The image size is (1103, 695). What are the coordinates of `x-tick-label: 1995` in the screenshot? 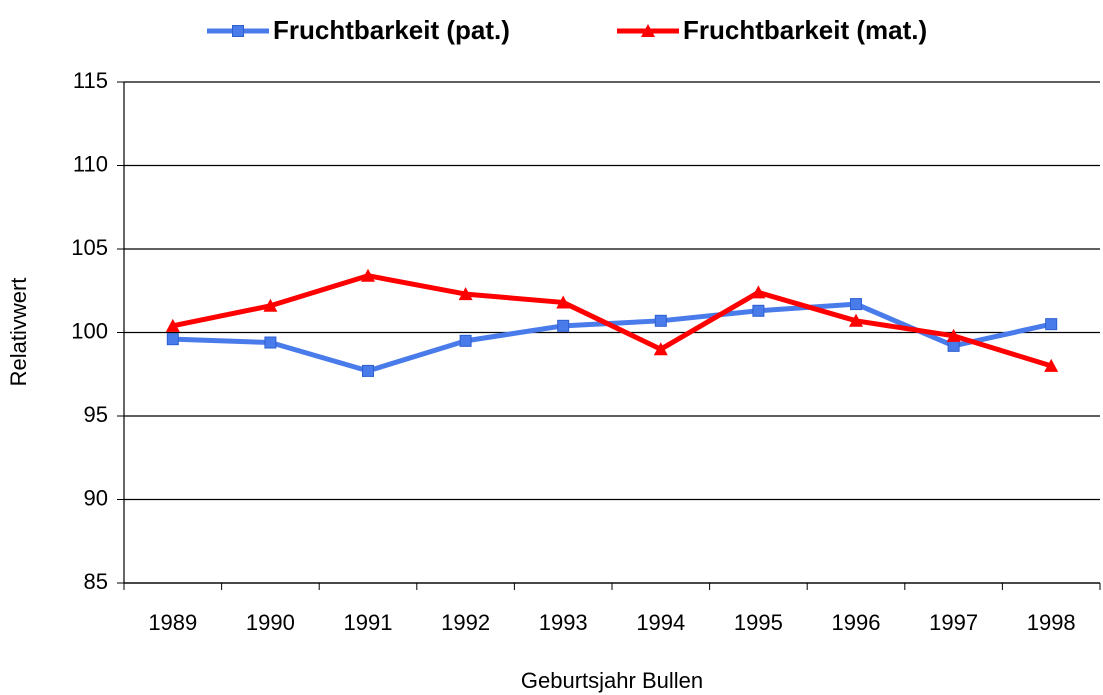 It's located at (758, 622).